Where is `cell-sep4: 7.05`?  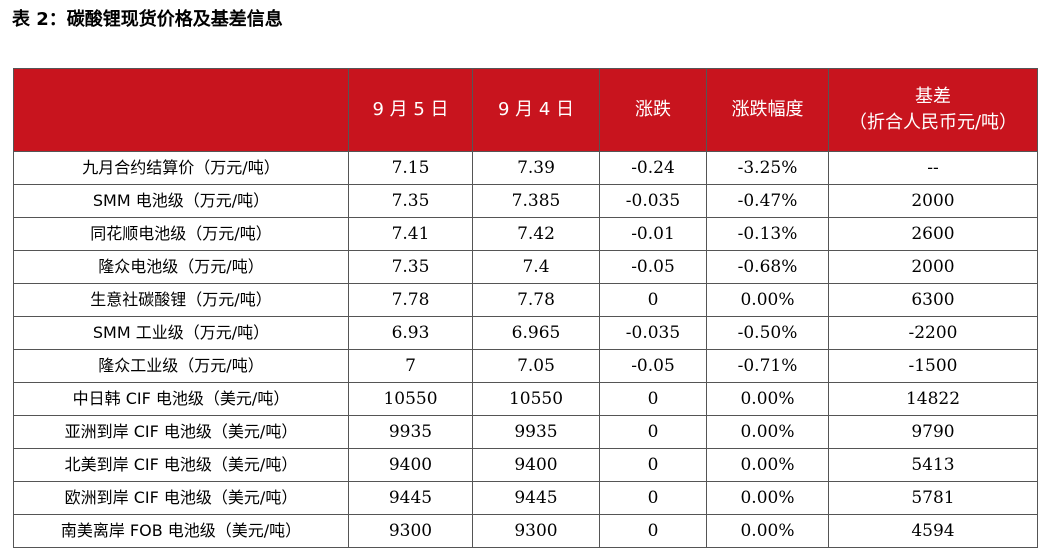 cell-sep4: 7.05 is located at coordinates (536, 366).